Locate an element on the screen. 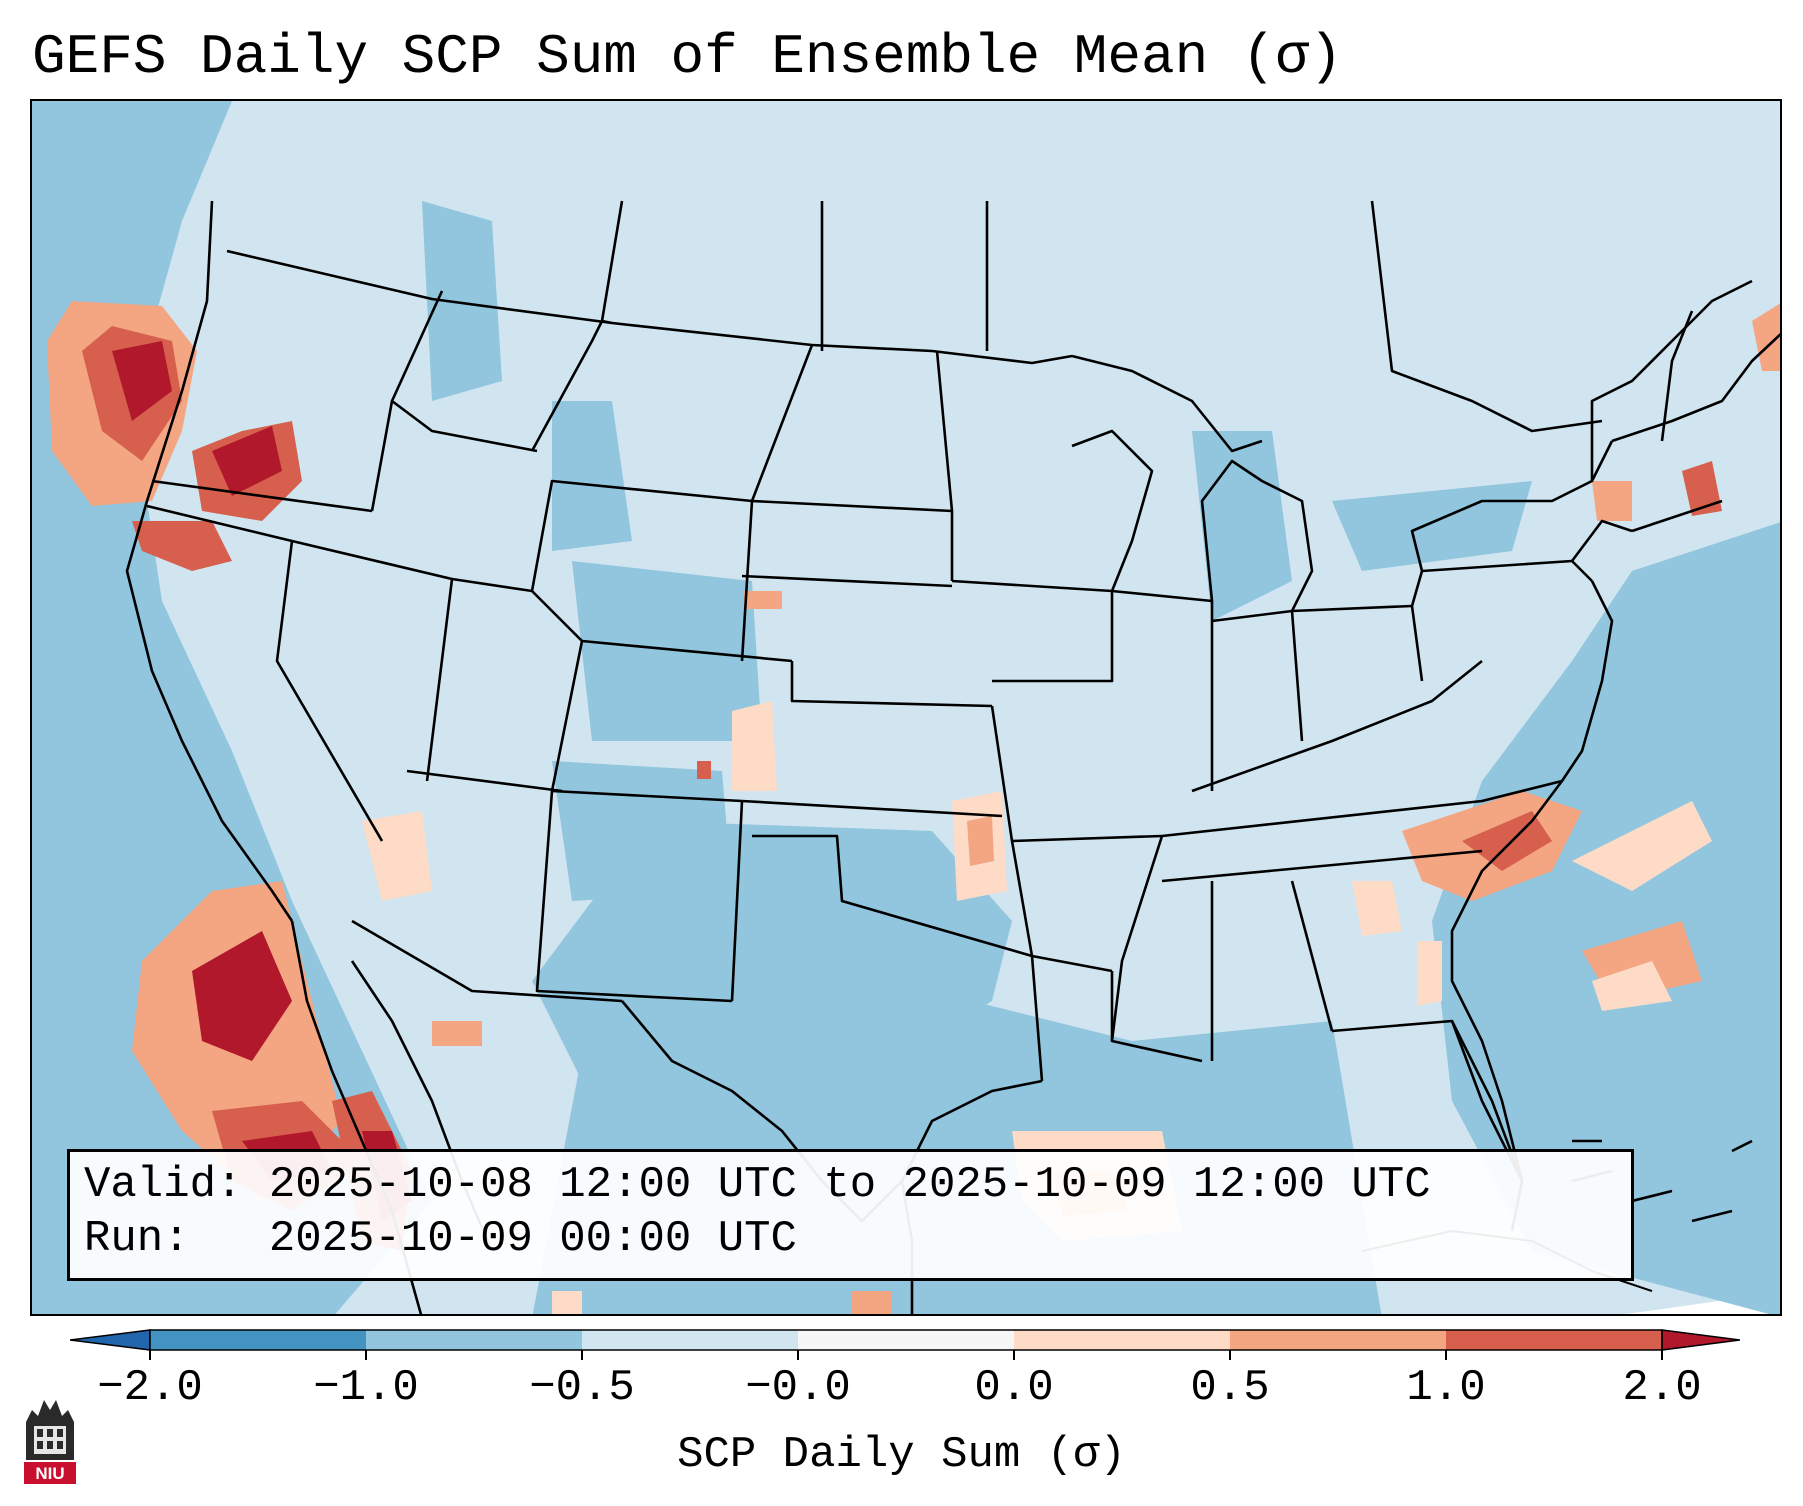 Image resolution: width=1803 pixels, height=1506 pixels. colorbar-frame is located at coordinates (906, 1340).